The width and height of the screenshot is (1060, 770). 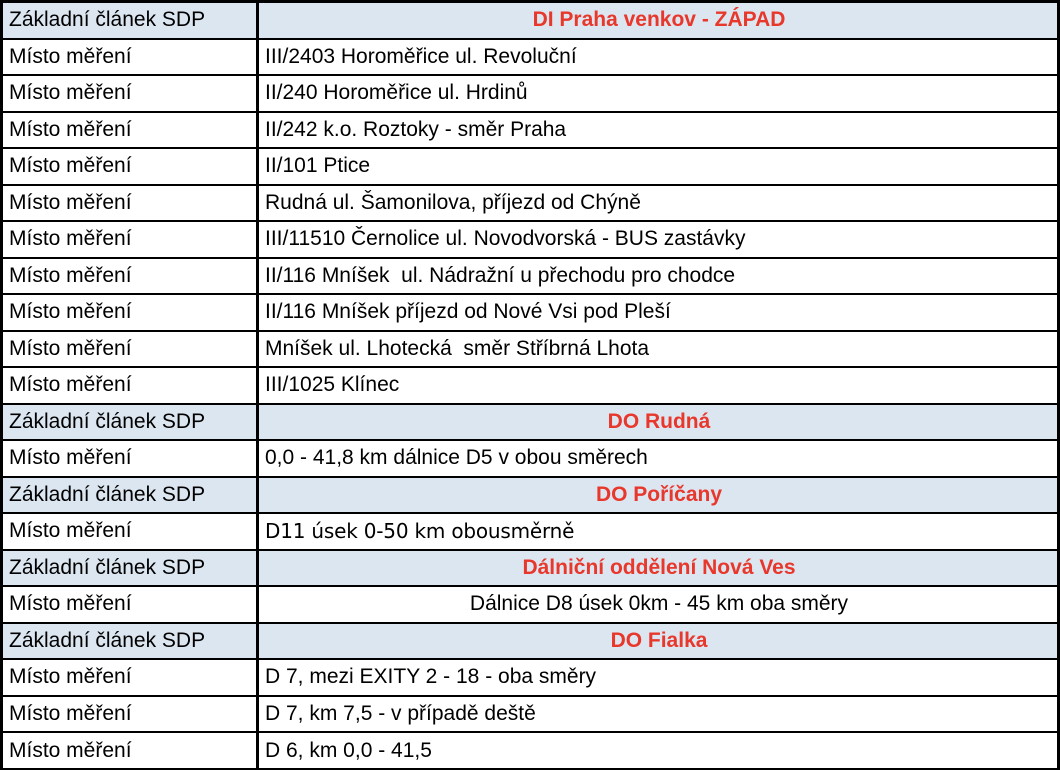 I want to click on row-value: D 6, km 0,0 - 41,5, so click(x=658, y=750).